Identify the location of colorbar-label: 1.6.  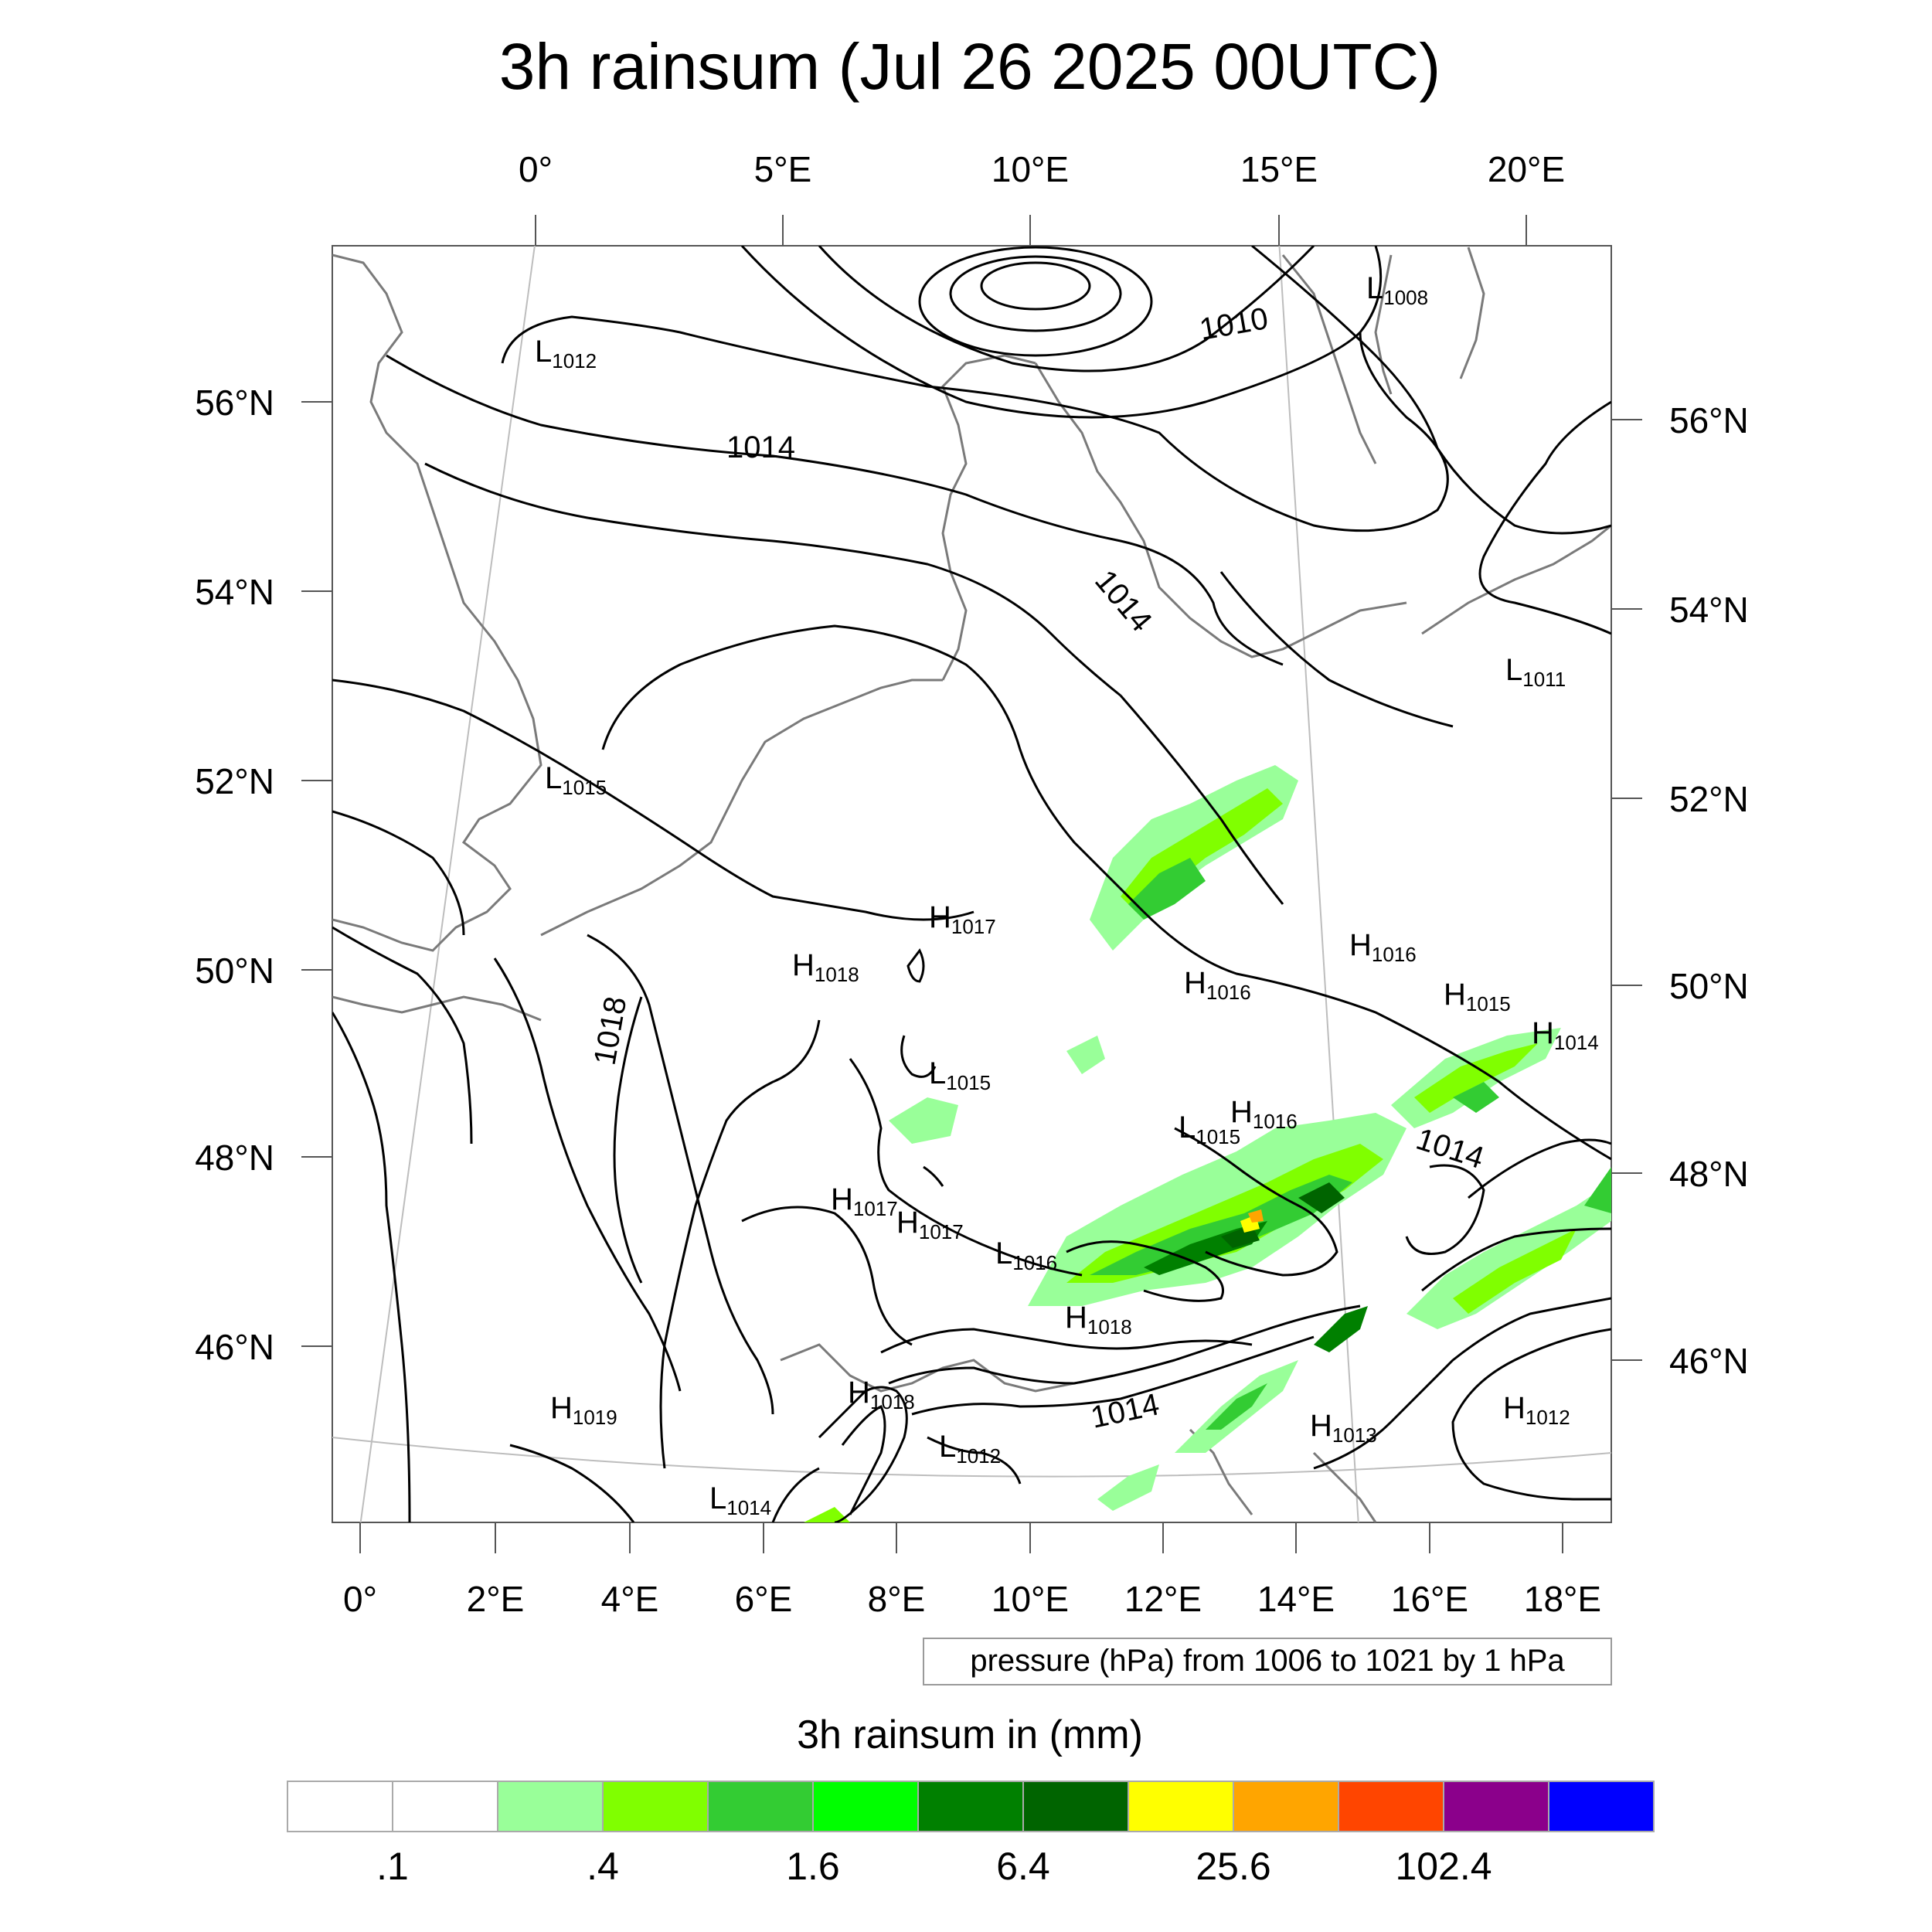
(813, 1867).